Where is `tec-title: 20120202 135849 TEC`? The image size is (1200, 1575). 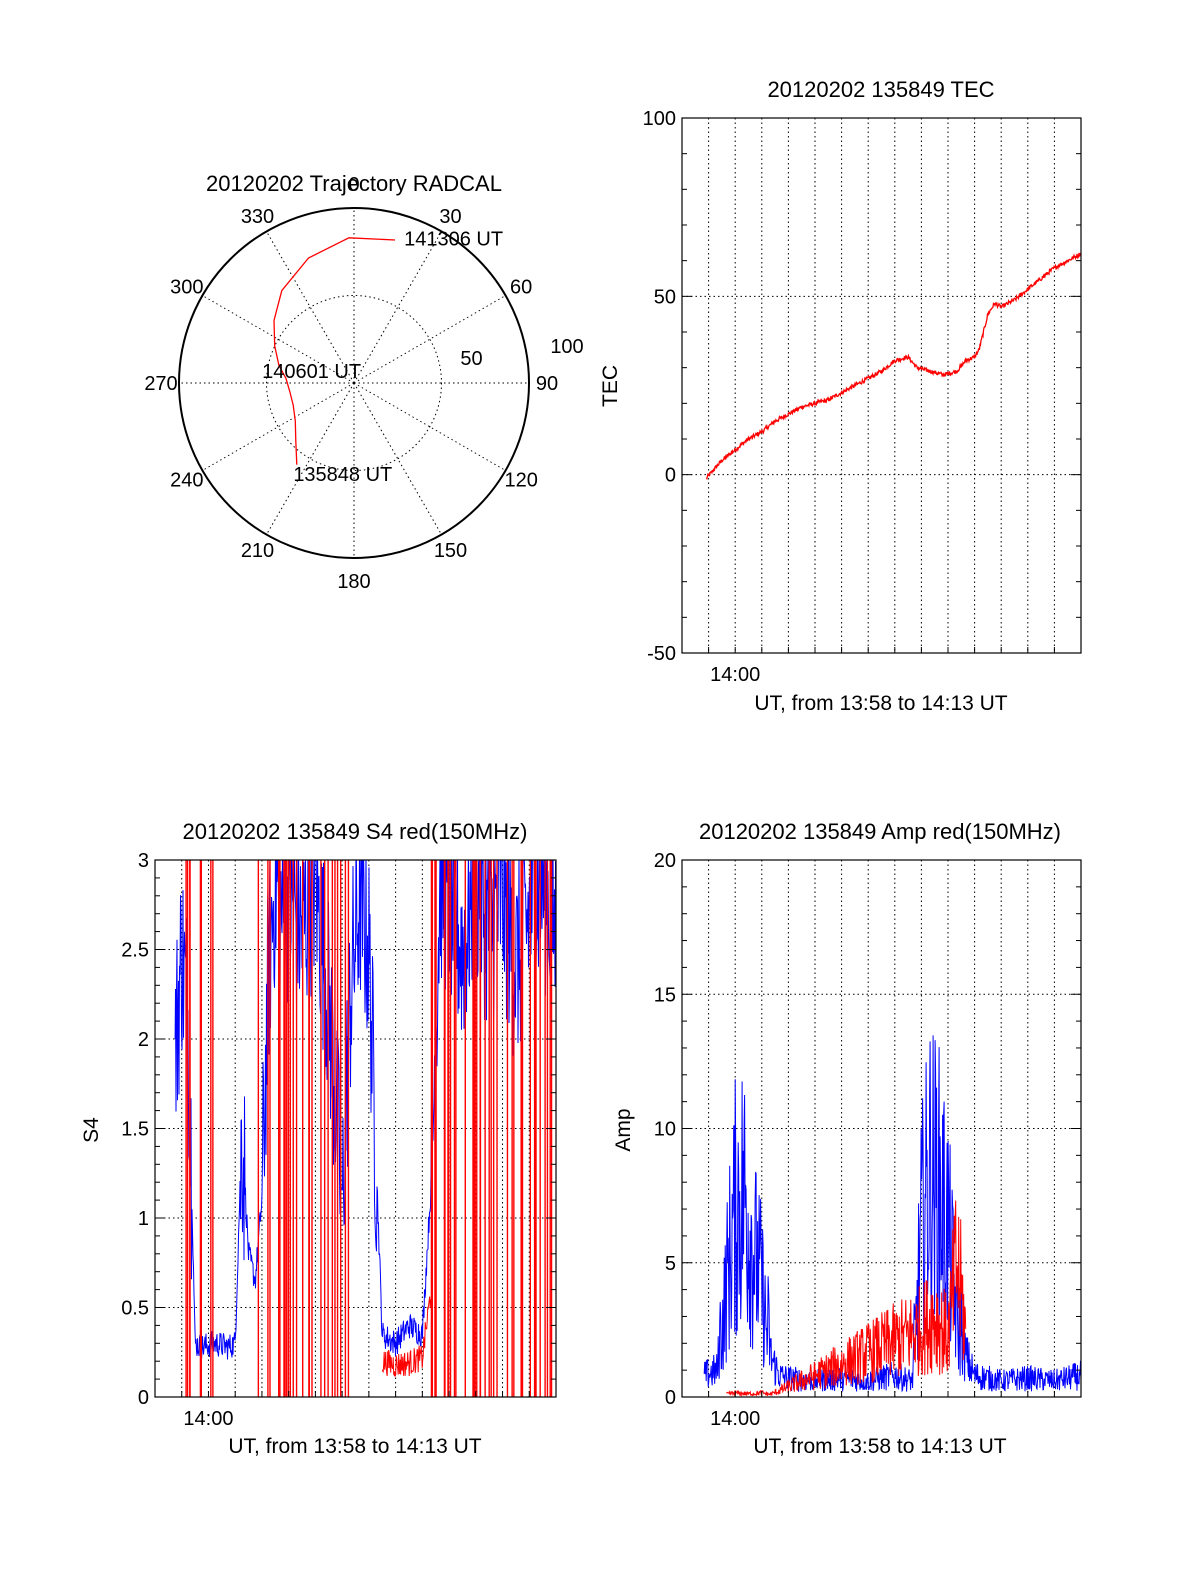
tec-title: 20120202 135849 TEC is located at coordinates (880, 89).